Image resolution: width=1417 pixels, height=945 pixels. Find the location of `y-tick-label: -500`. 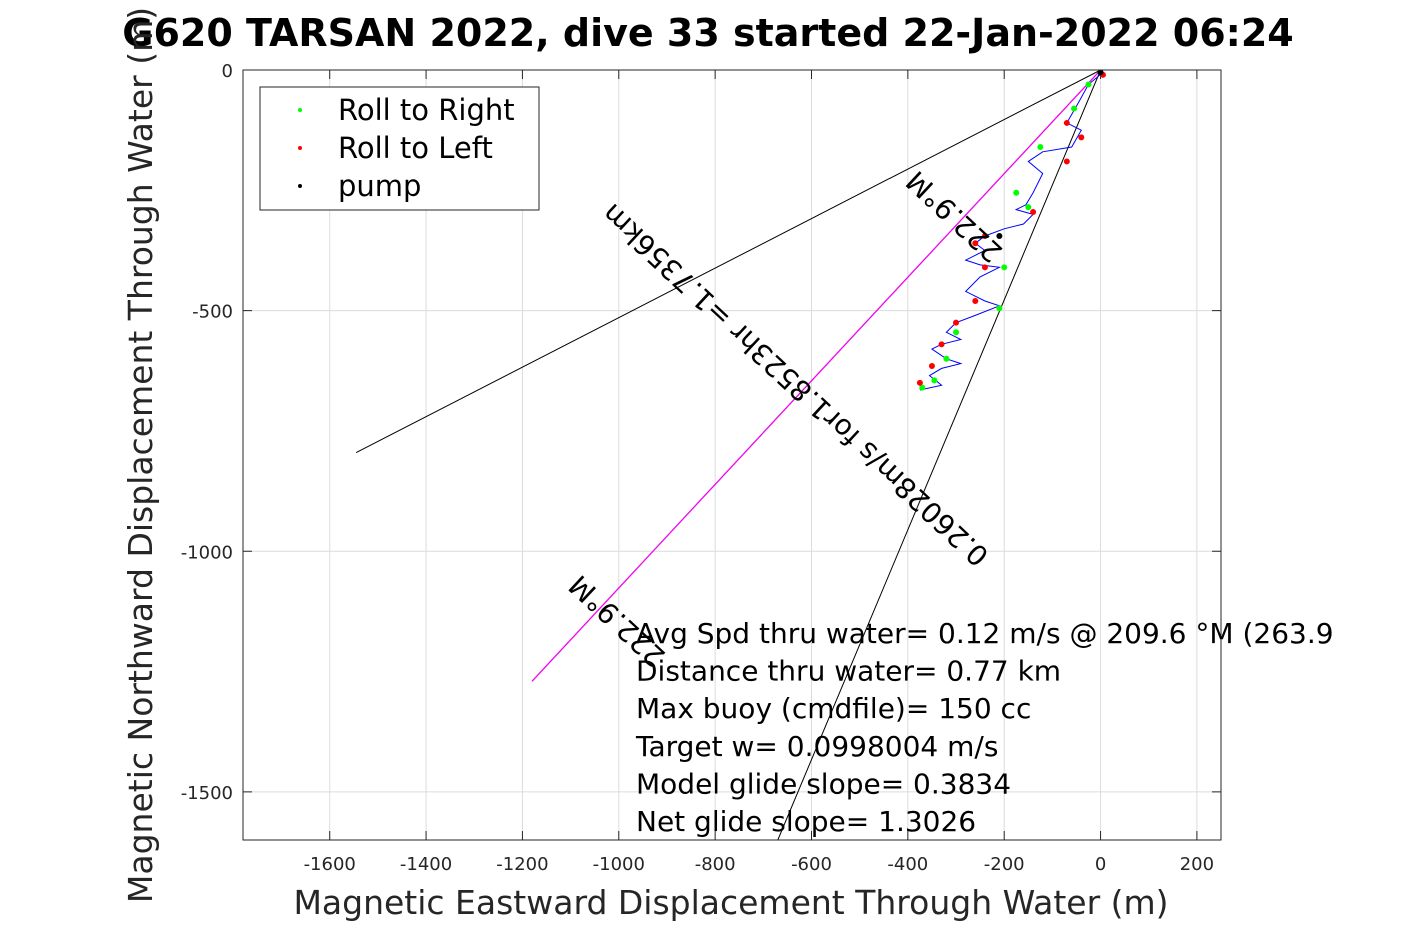

y-tick-label: -500 is located at coordinates (212, 312).